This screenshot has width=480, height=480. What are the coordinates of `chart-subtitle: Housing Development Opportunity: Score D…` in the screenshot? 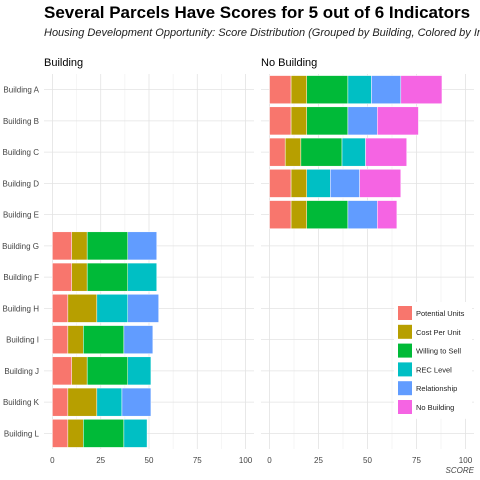 It's located at (262, 33).